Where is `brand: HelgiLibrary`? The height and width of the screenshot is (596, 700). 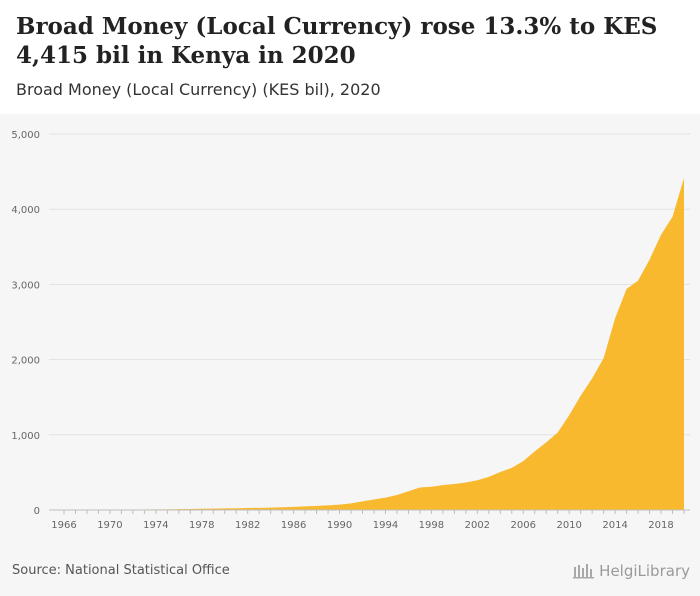
brand: HelgiLibrary is located at coordinates (631, 571).